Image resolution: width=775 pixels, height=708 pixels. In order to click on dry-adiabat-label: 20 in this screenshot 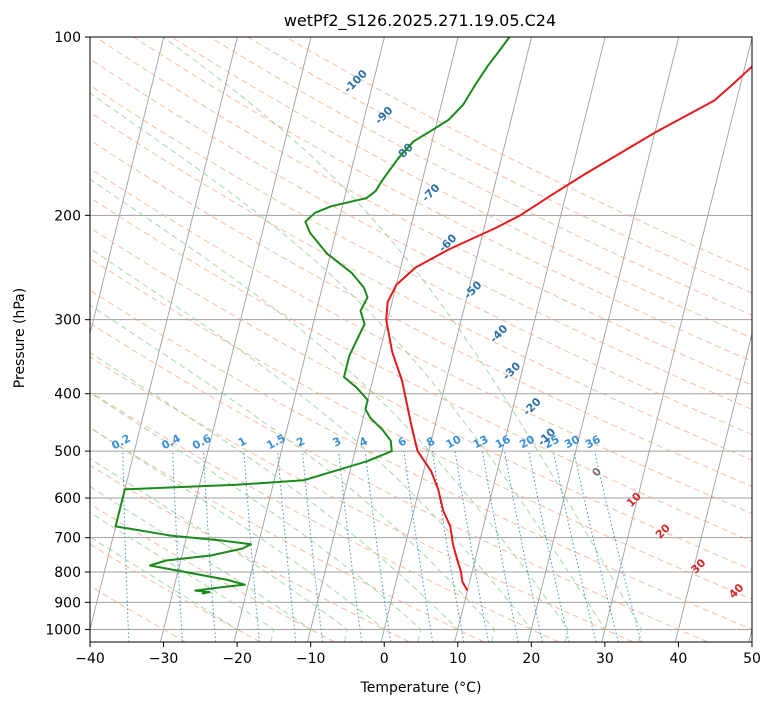, I will do `click(663, 531)`.